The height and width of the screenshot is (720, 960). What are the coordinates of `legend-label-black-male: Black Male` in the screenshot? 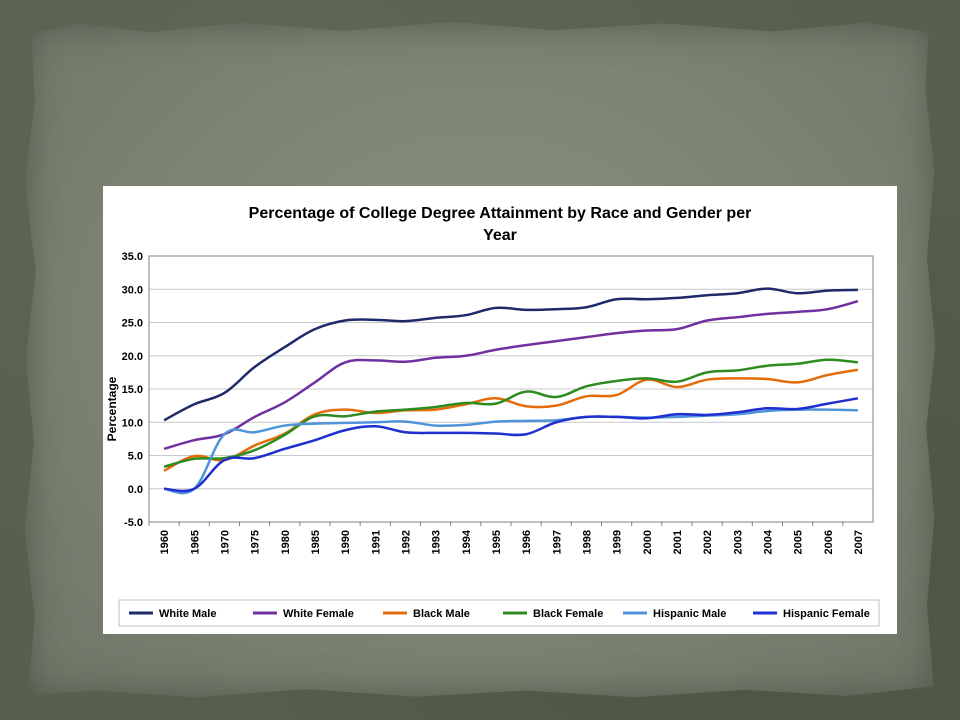 It's located at (441, 614).